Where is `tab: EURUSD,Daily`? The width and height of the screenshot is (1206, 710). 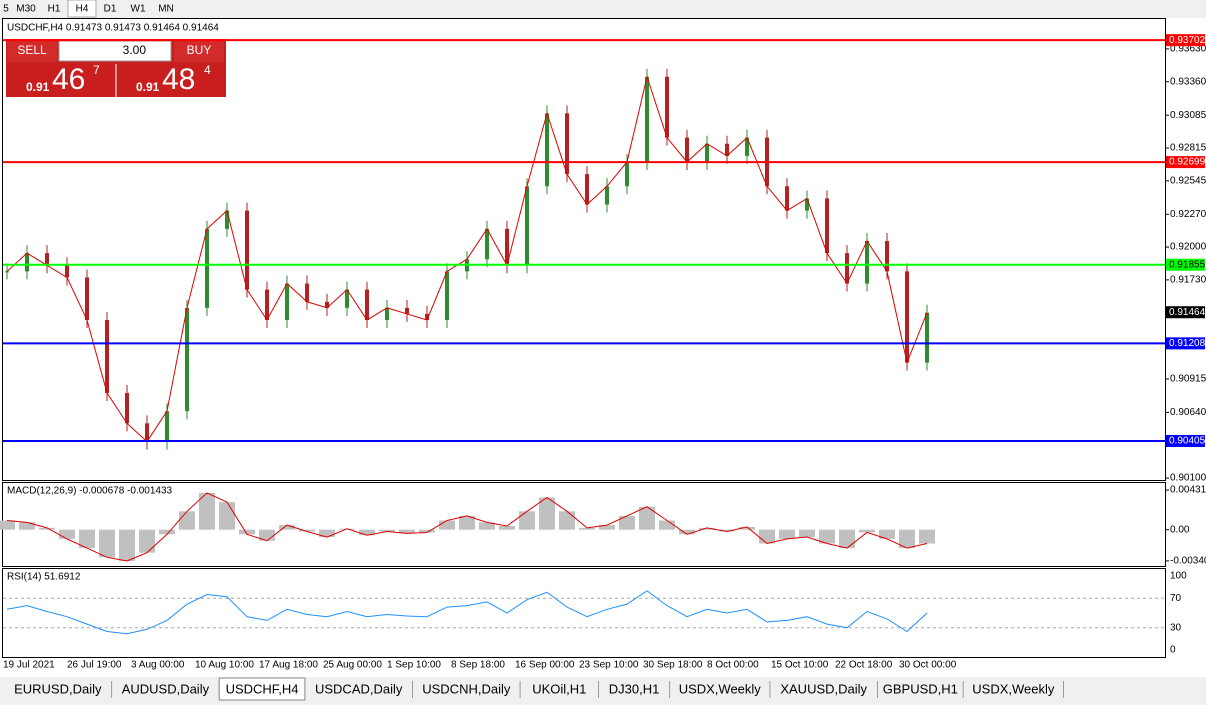
tab: EURUSD,Daily is located at coordinates (58, 688).